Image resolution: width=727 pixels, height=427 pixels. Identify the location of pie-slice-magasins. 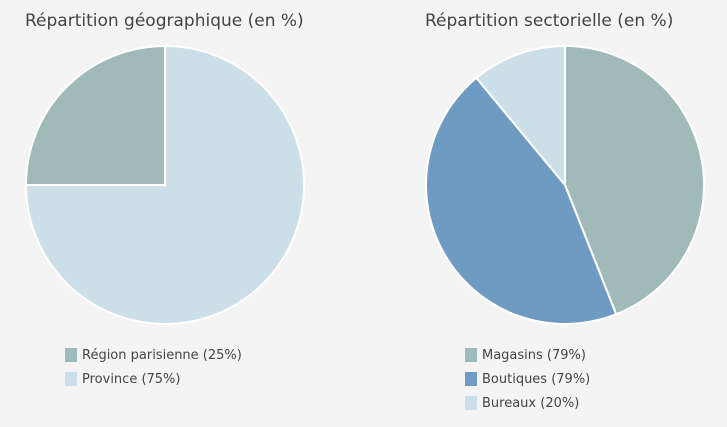
(634, 180).